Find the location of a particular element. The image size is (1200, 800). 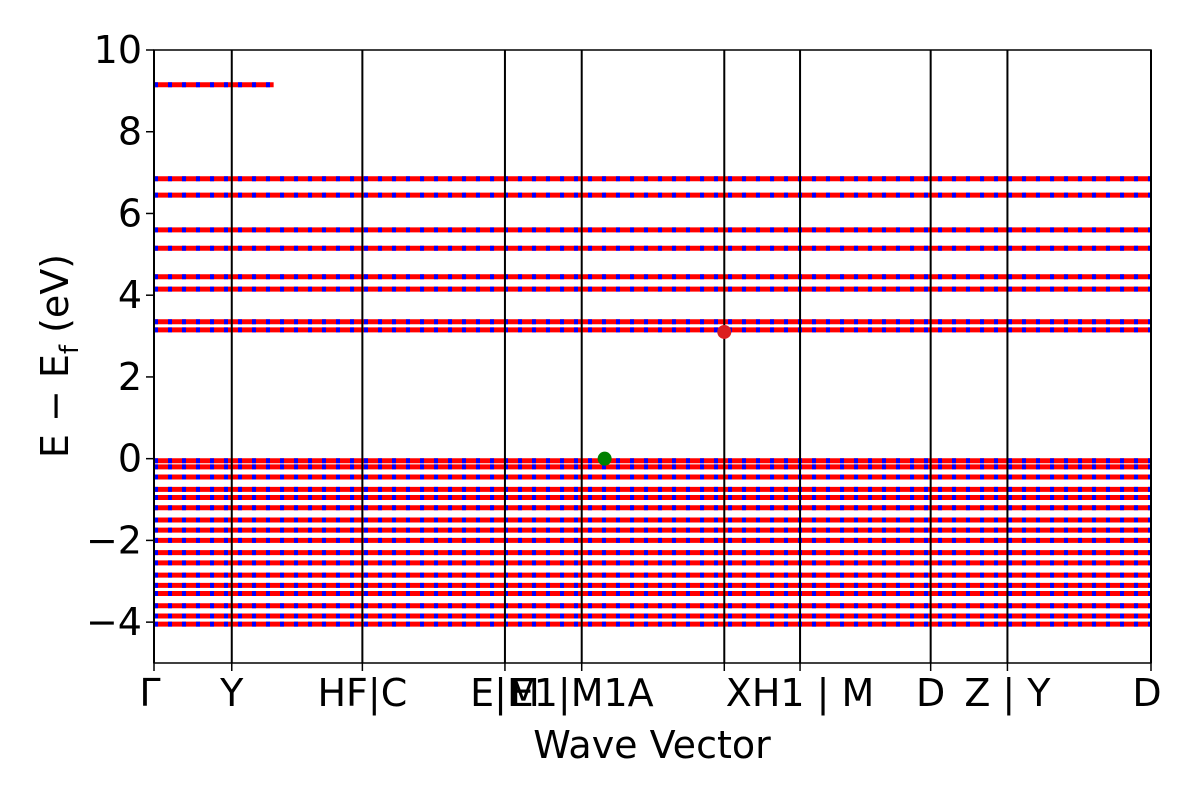

markers-layer is located at coordinates (664, 395).